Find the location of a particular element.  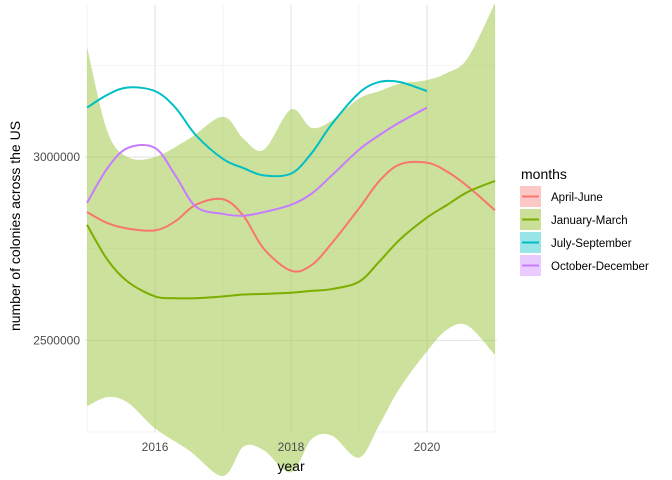

legend-label: April-June is located at coordinates (577, 198).